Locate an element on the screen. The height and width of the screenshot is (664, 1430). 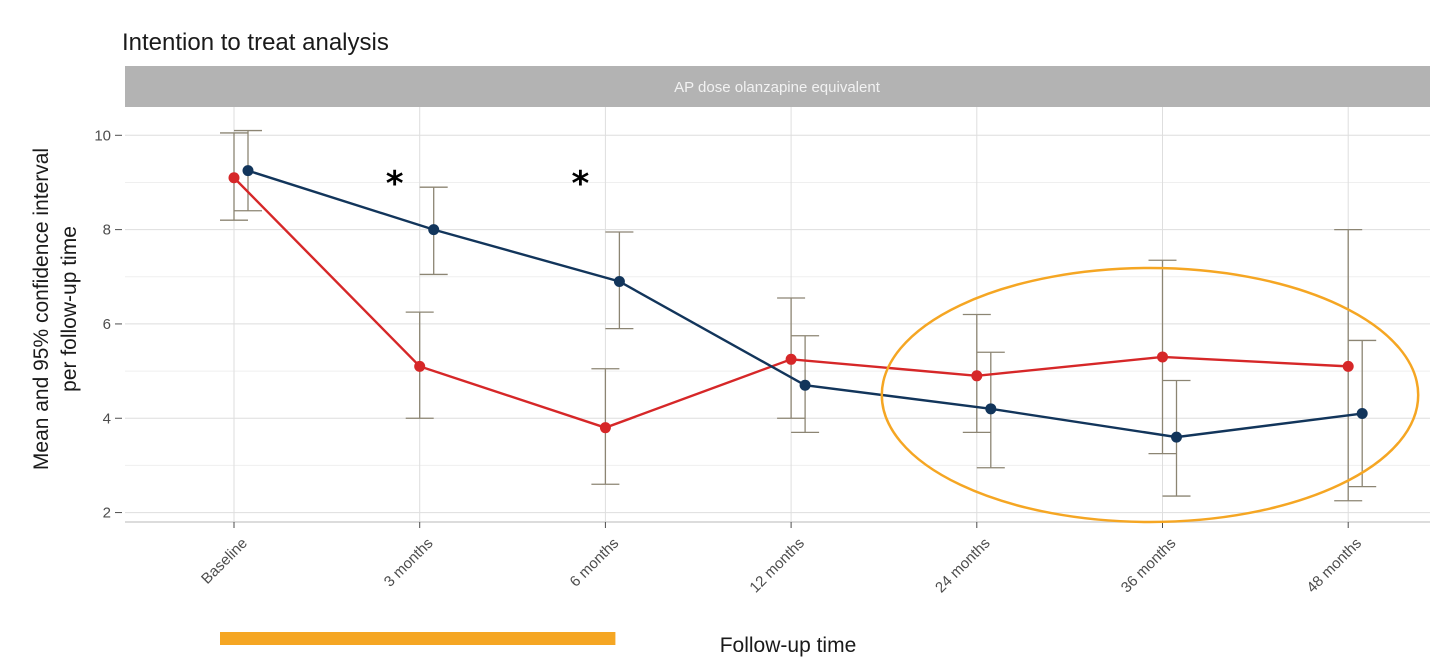
y-axis-title-line-1: Mean and 95% confidence interval is located at coordinates (41, 309).